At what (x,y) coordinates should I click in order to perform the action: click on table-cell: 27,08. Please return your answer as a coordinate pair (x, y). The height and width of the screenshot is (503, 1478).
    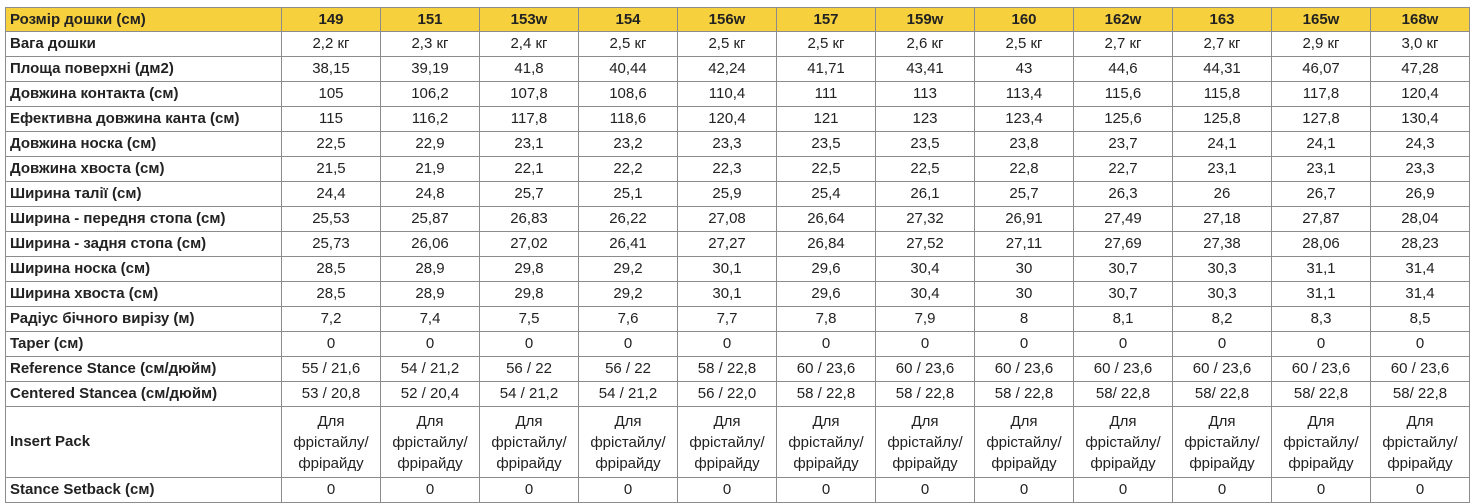
    Looking at the image, I should click on (727, 219).